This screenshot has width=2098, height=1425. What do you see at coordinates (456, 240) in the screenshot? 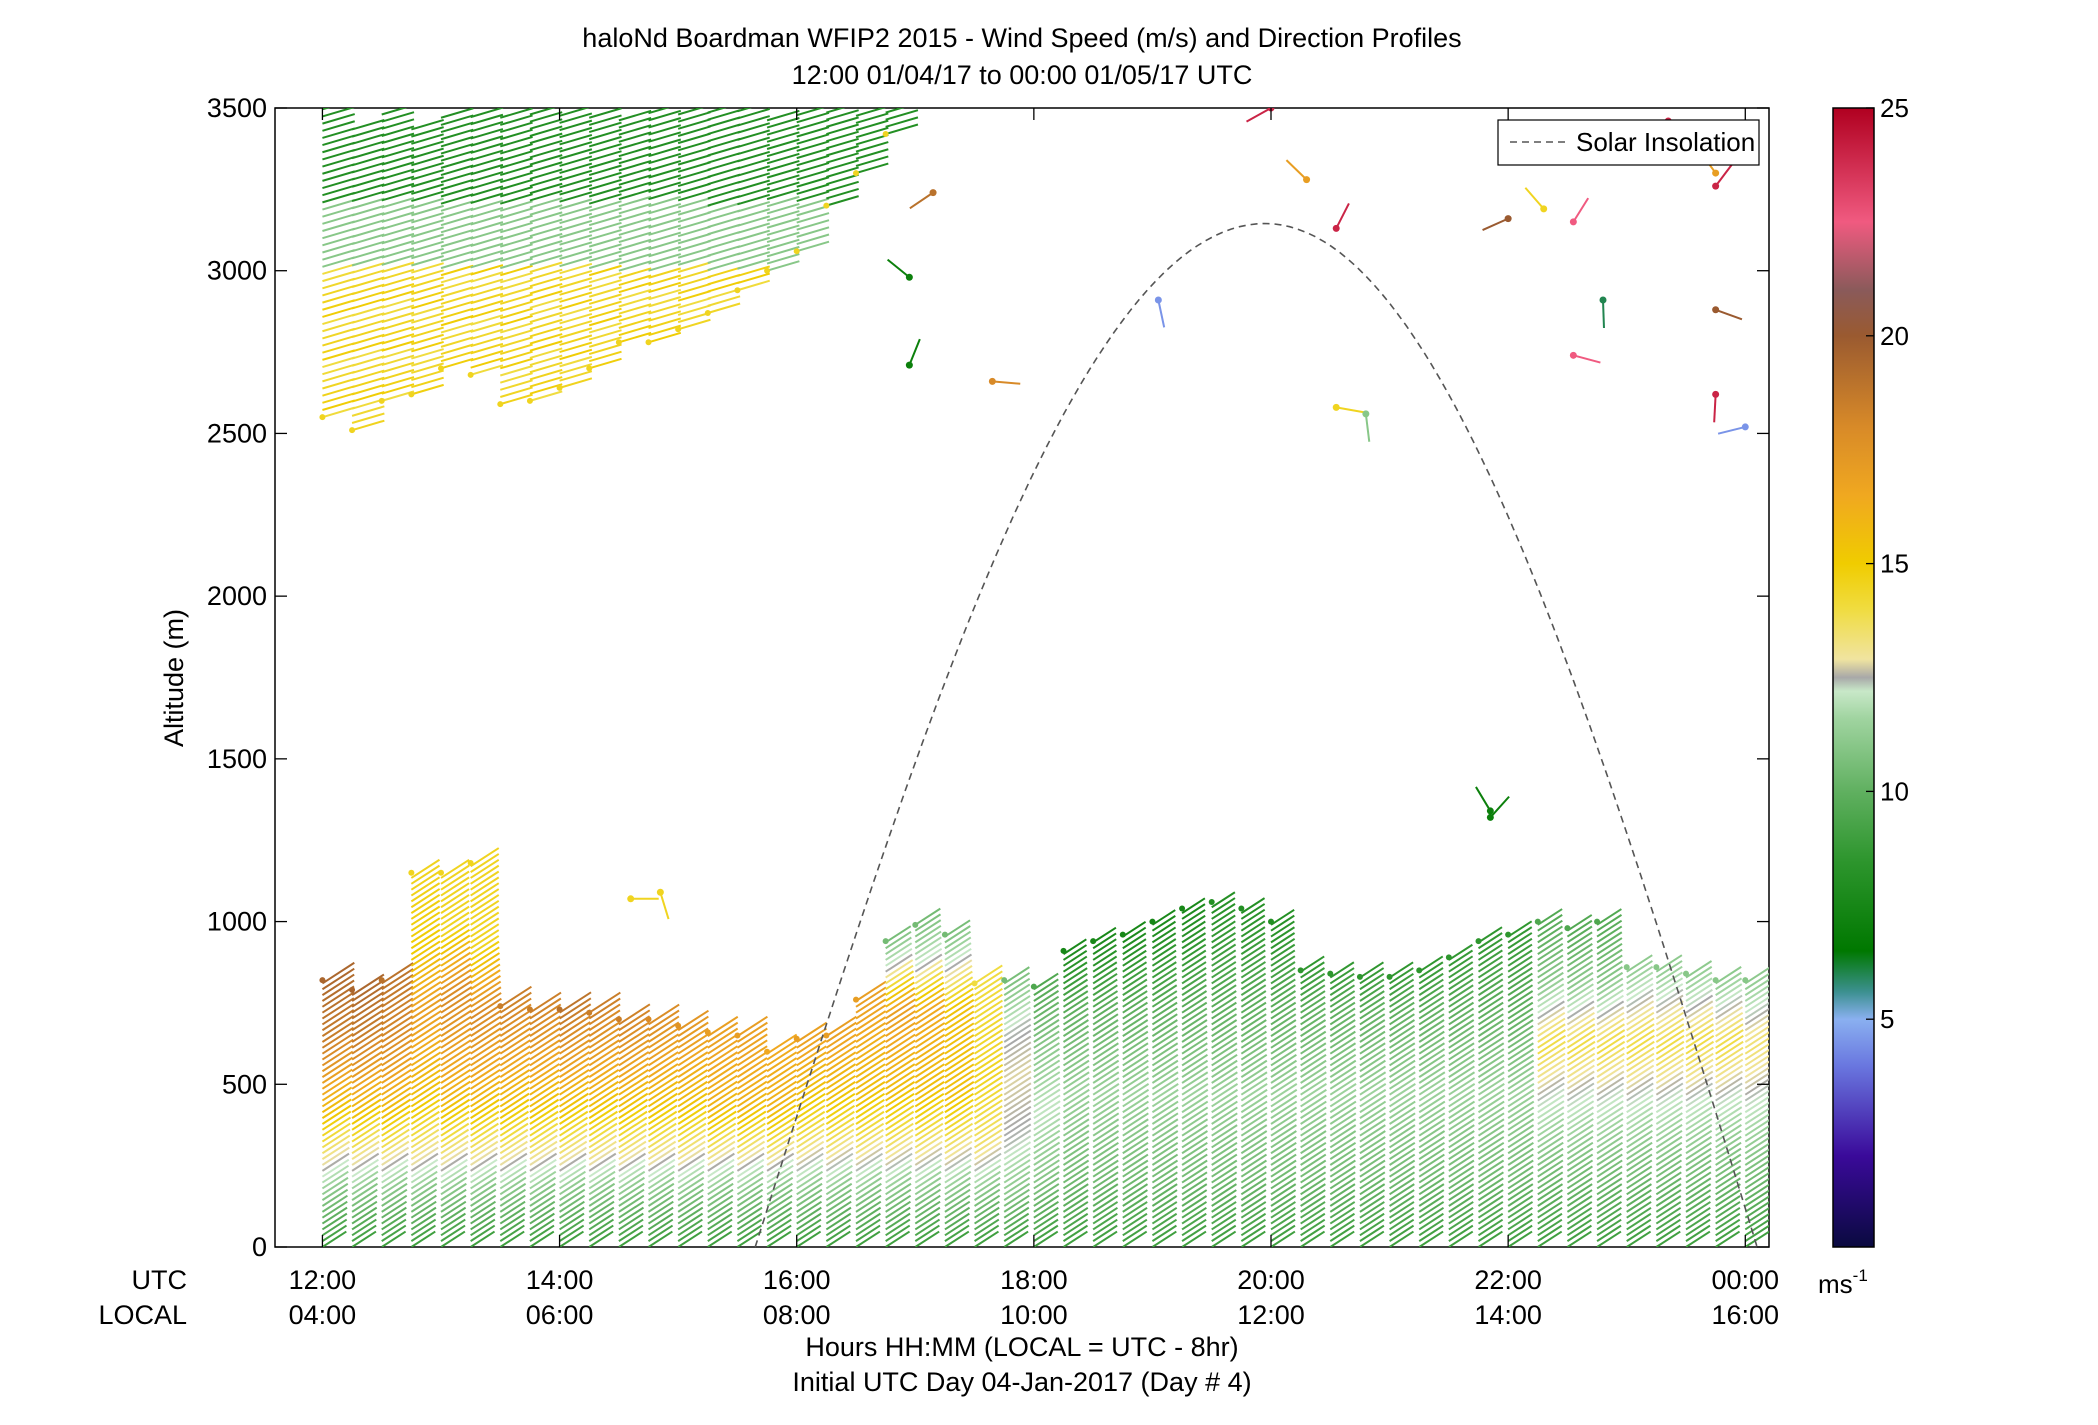
I see `upper-wind-profile` at bounding box center [456, 240].